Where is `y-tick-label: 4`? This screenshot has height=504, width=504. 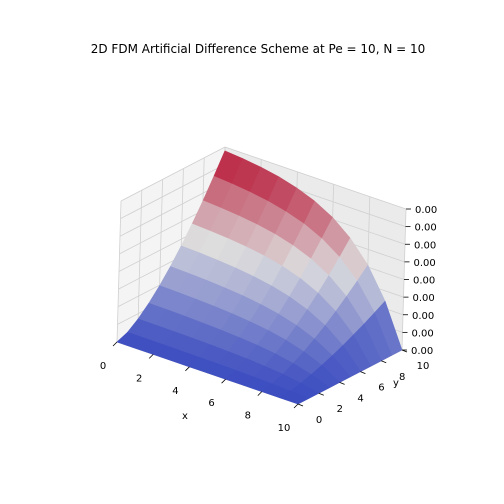
y-tick-label: 4 is located at coordinates (360, 398).